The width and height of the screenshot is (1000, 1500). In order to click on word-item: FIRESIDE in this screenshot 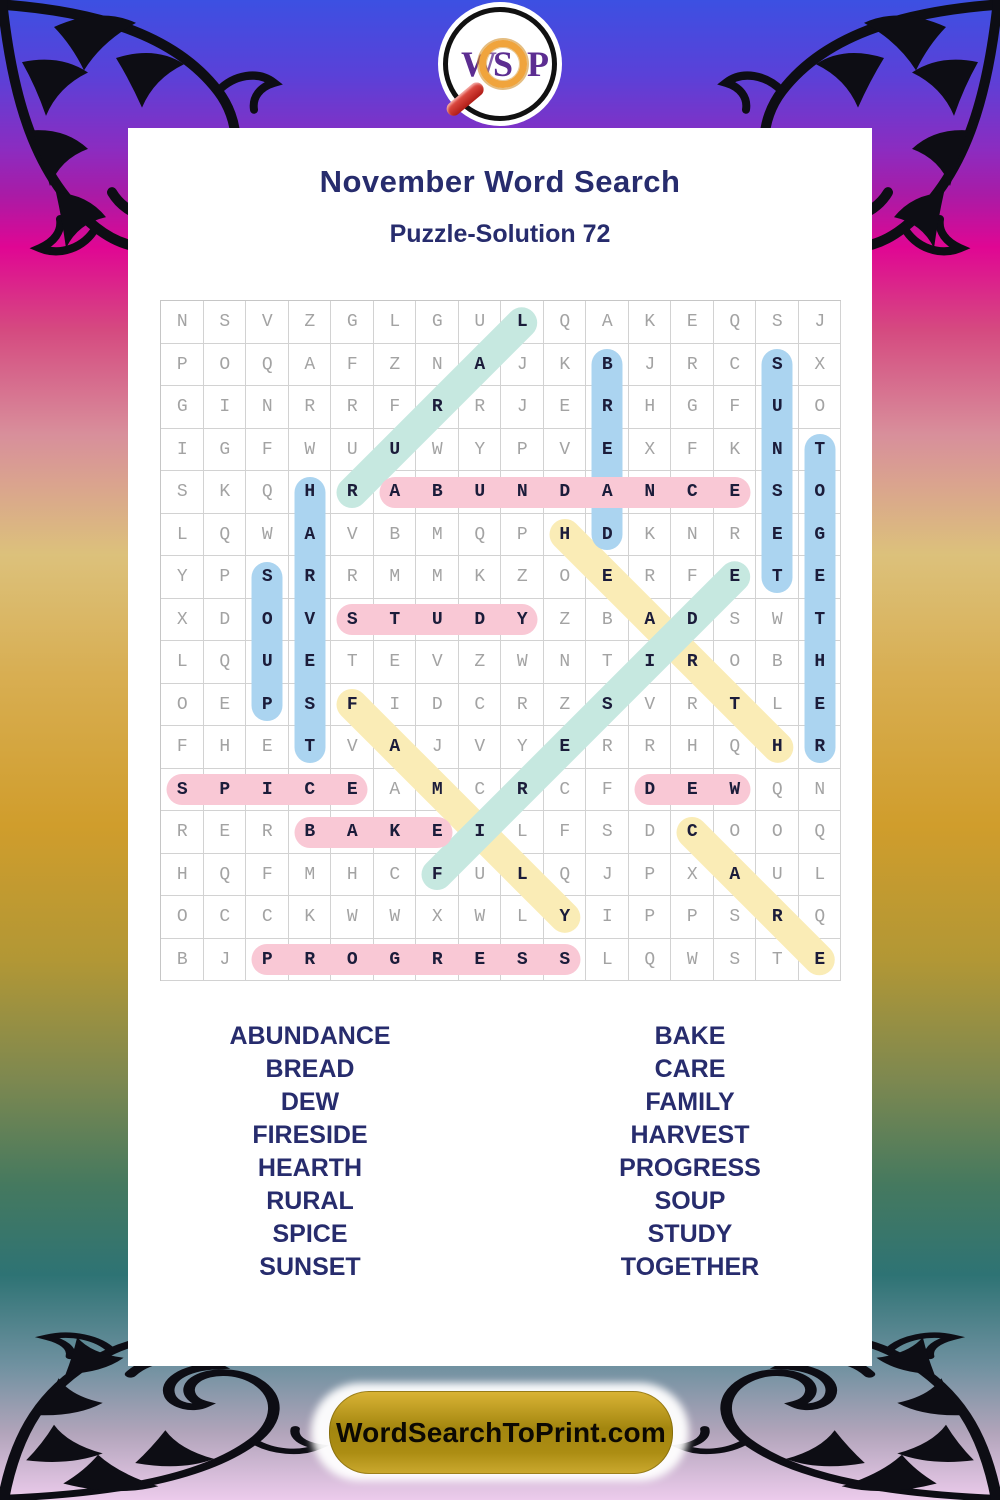, I will do `click(310, 1135)`.